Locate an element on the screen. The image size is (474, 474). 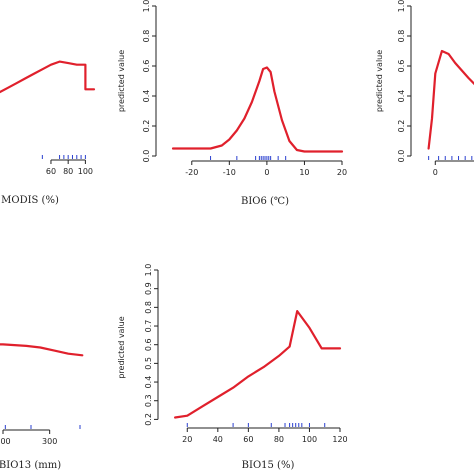
x-tick-label: 10 is located at coordinates (304, 172).